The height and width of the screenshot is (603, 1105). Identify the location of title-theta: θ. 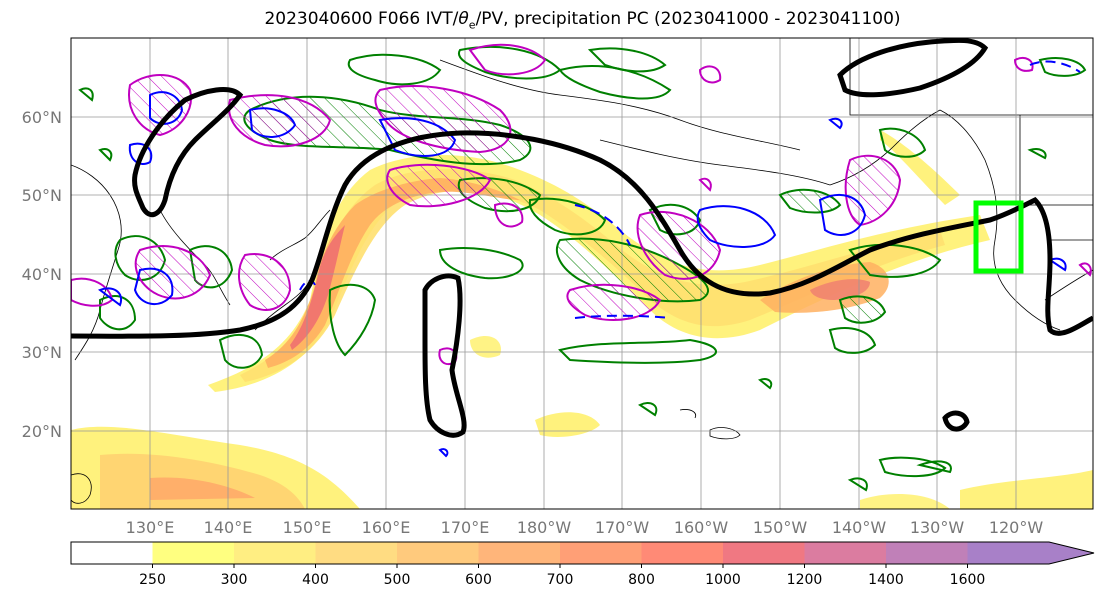
(463, 19).